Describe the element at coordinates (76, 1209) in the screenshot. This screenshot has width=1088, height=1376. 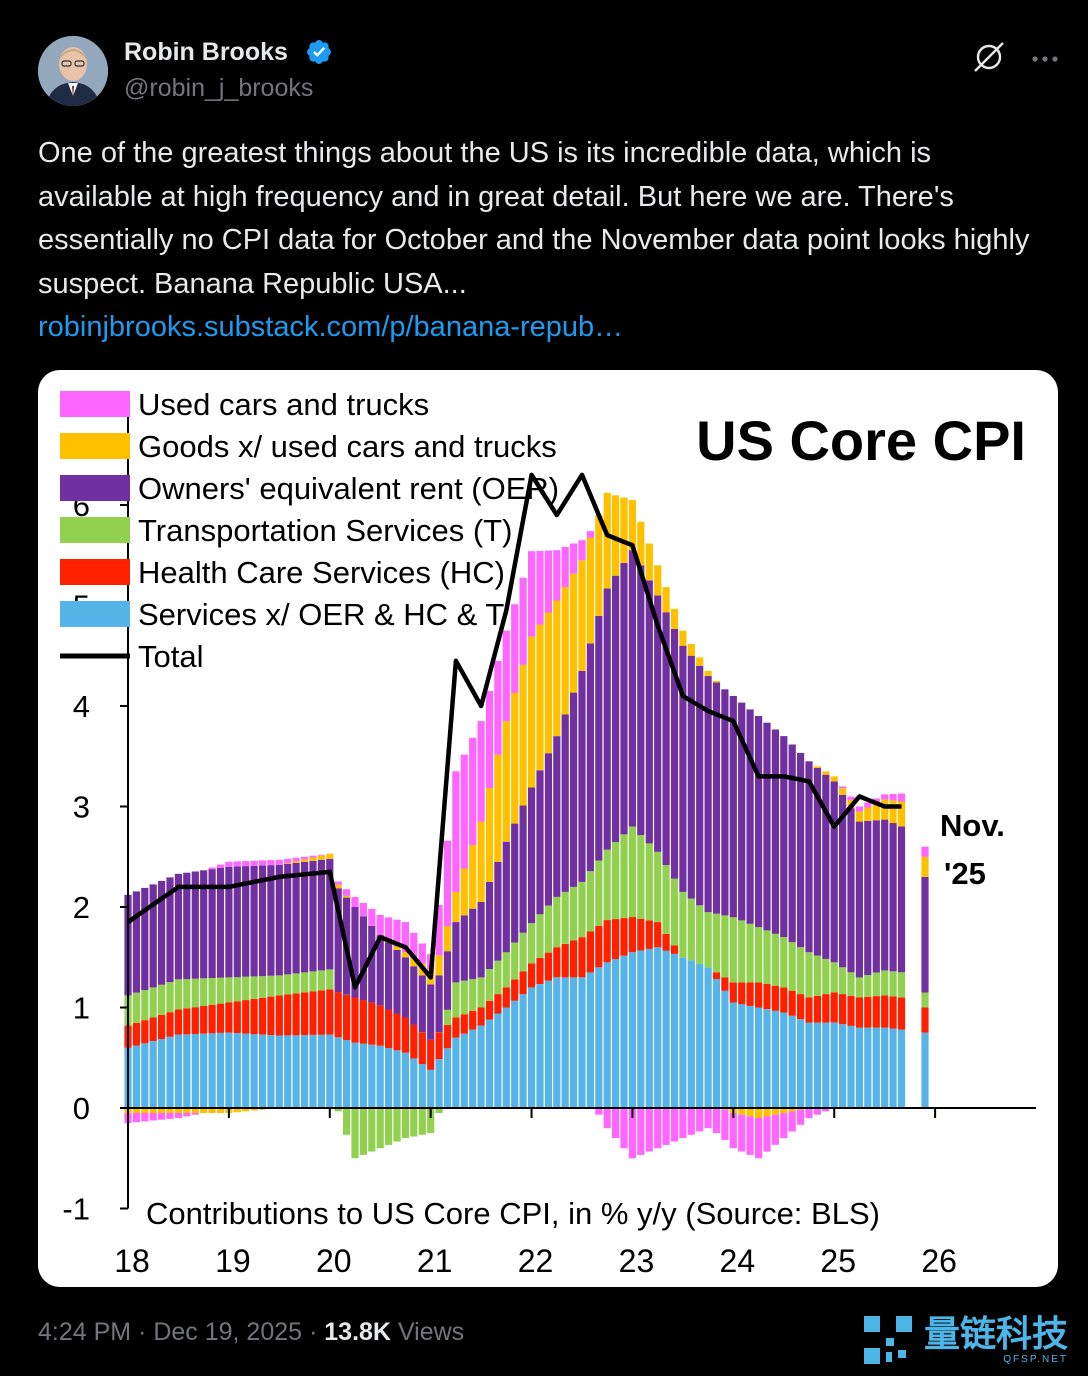
I see `y-tick-label: -1` at that location.